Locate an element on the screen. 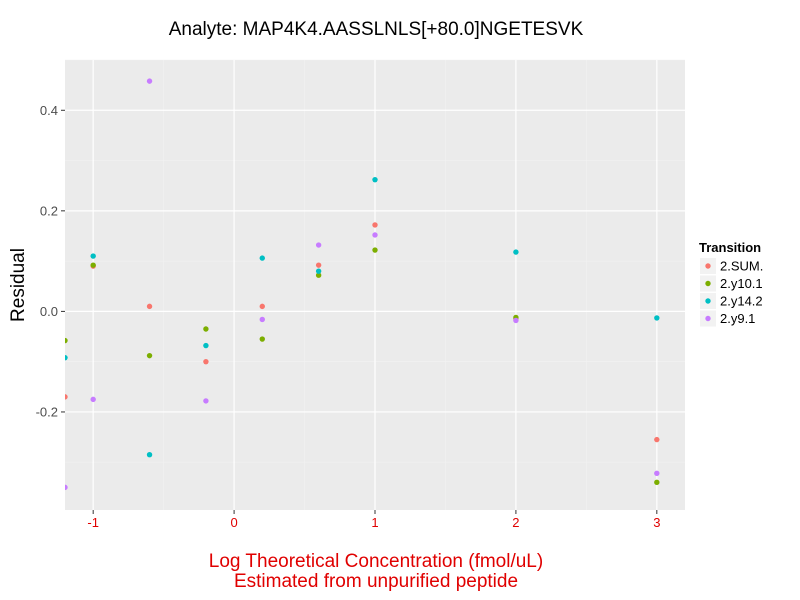 The height and width of the screenshot is (600, 800). legend-key-2-sum is located at coordinates (708, 266).